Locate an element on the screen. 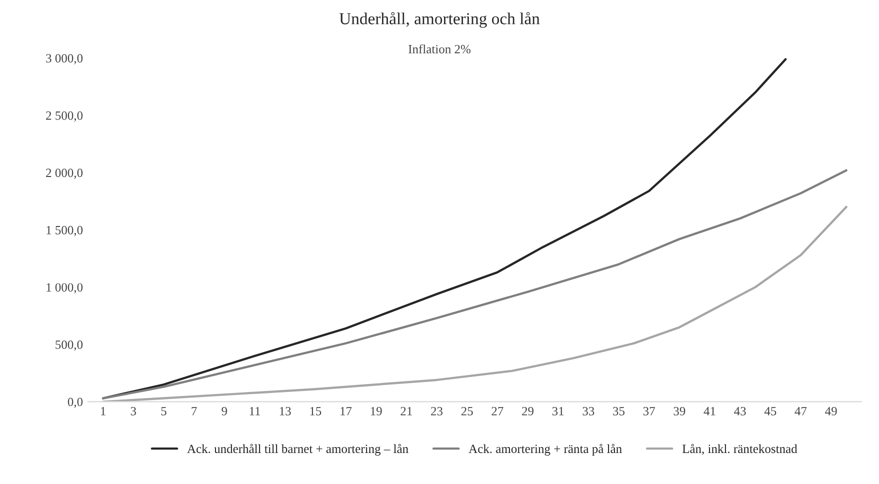  x-tick-label: 21 is located at coordinates (406, 411).